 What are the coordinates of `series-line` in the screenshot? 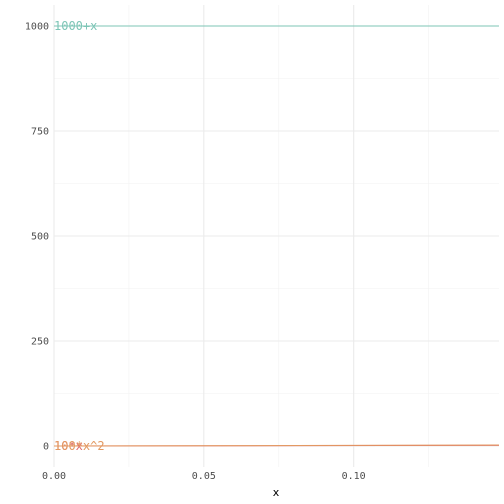 It's located at (276, 445).